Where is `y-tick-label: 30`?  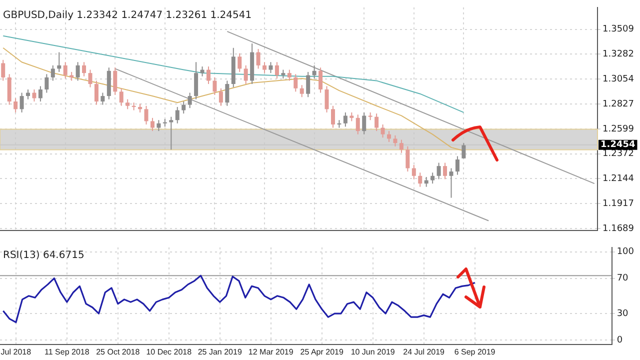
y-tick-label: 30 is located at coordinates (622, 313).